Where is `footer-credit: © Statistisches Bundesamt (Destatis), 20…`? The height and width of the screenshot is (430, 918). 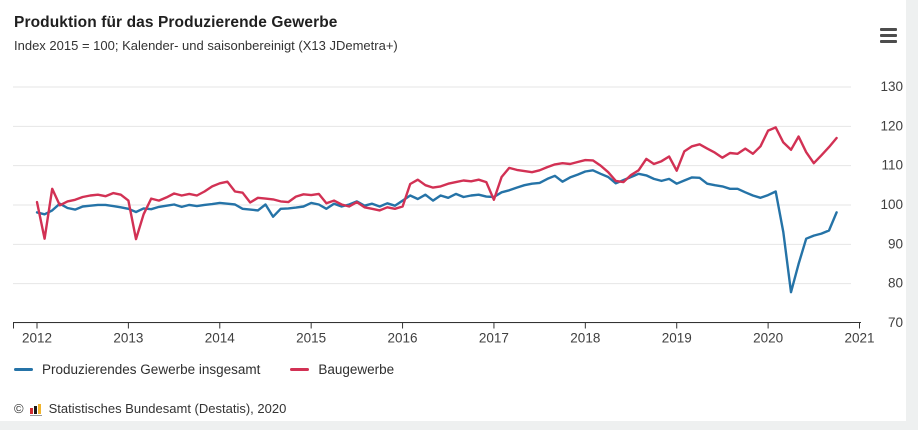 footer-credit: © Statistisches Bundesamt (Destatis), 20… is located at coordinates (150, 408).